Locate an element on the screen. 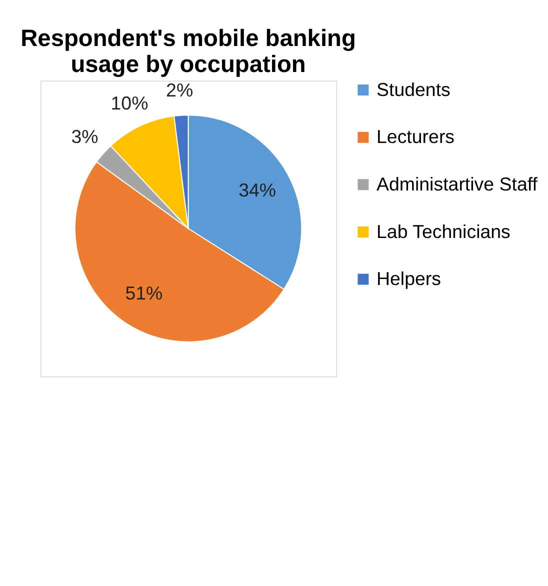 Image resolution: width=548 pixels, height=586 pixels. data-label: 2% is located at coordinates (180, 90).